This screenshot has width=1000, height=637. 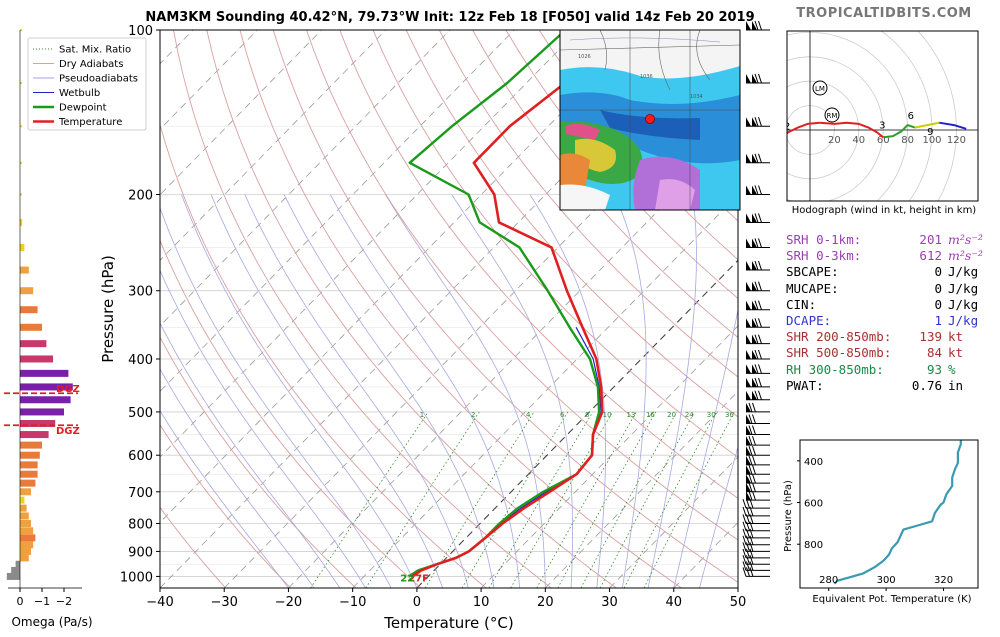 I want to click on mixing-ratio-label: 6, so click(x=562, y=415).